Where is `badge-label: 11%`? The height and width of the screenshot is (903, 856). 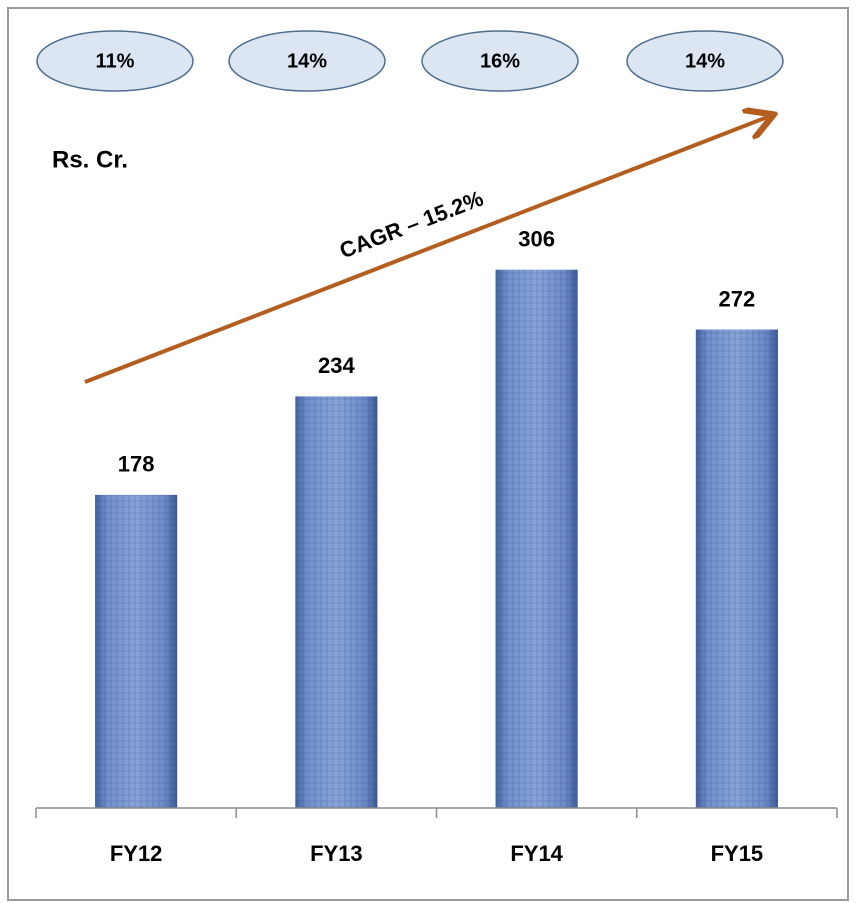
badge-label: 11% is located at coordinates (115, 61).